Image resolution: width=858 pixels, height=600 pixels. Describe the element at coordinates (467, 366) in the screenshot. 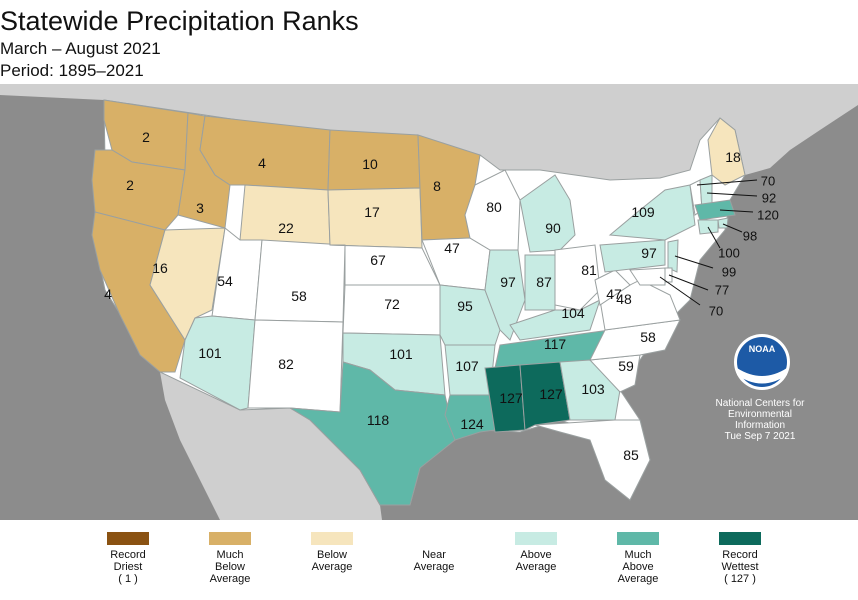

I see `rank-label-ar: 107` at that location.